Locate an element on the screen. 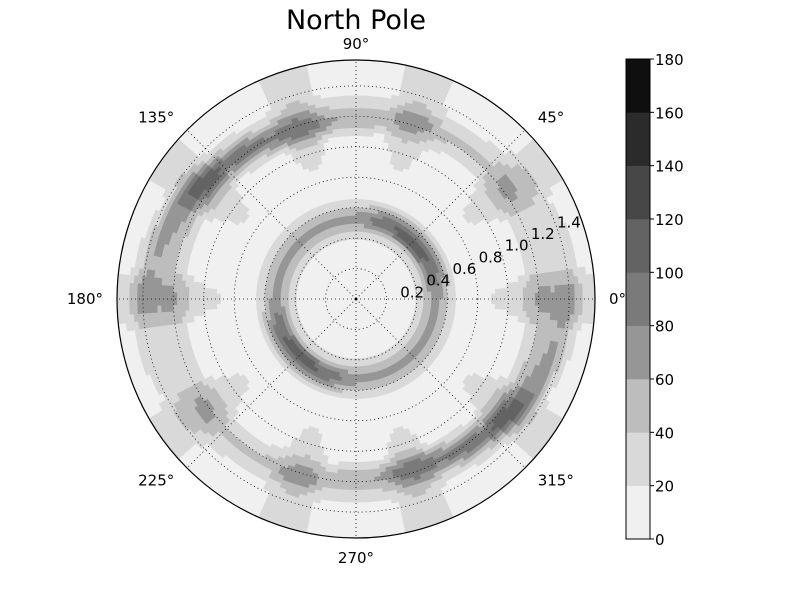 The height and width of the screenshot is (600, 800). colorbar-tick-label: 100 is located at coordinates (669, 273).